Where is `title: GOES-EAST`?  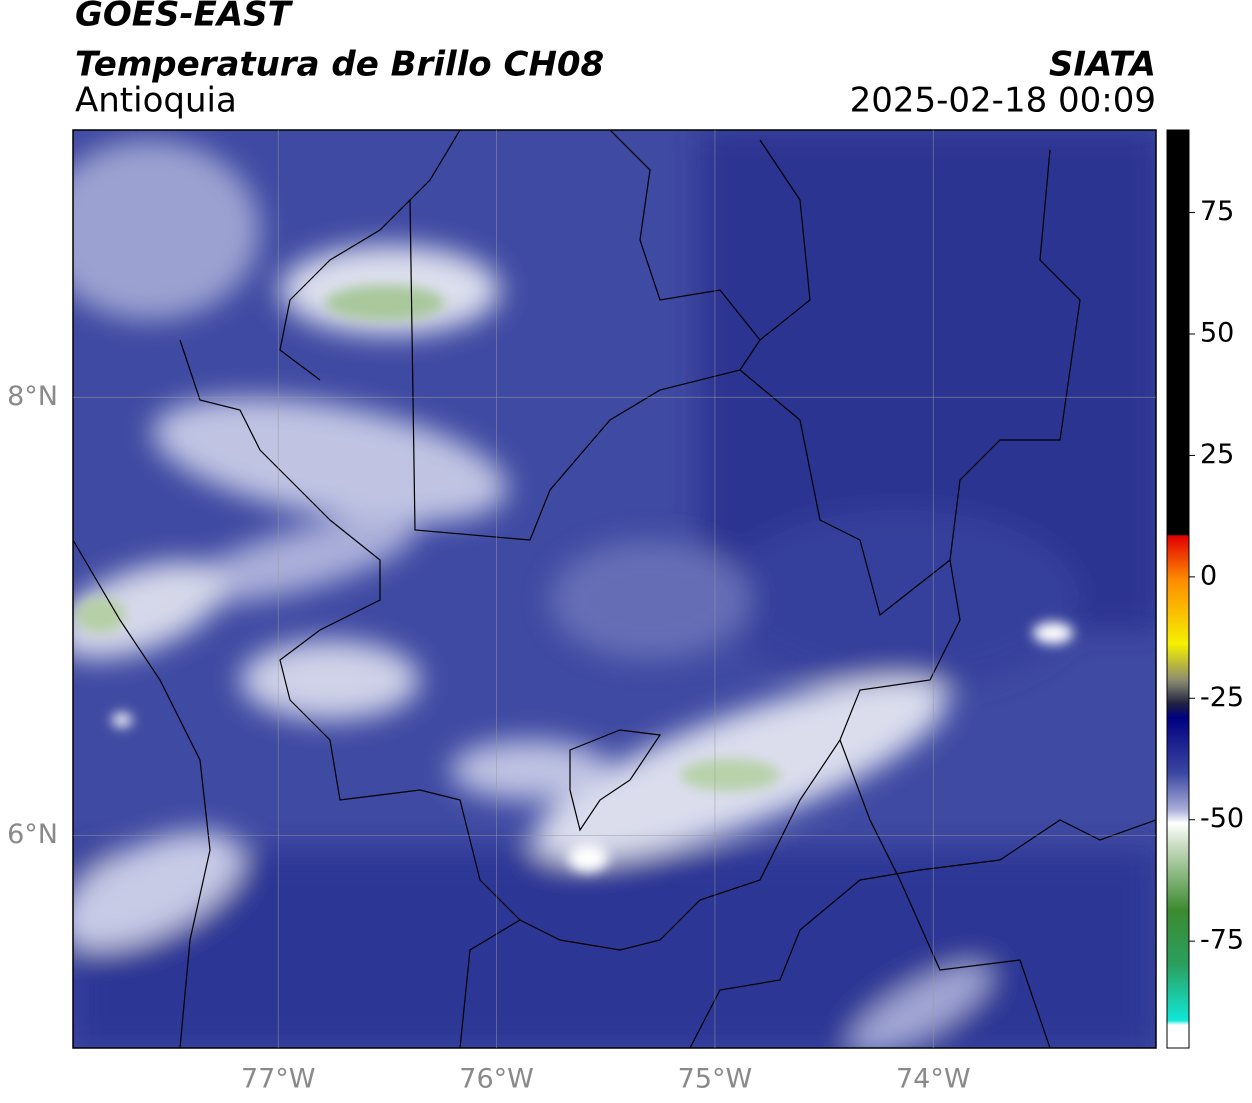 title: GOES-EAST is located at coordinates (184, 17).